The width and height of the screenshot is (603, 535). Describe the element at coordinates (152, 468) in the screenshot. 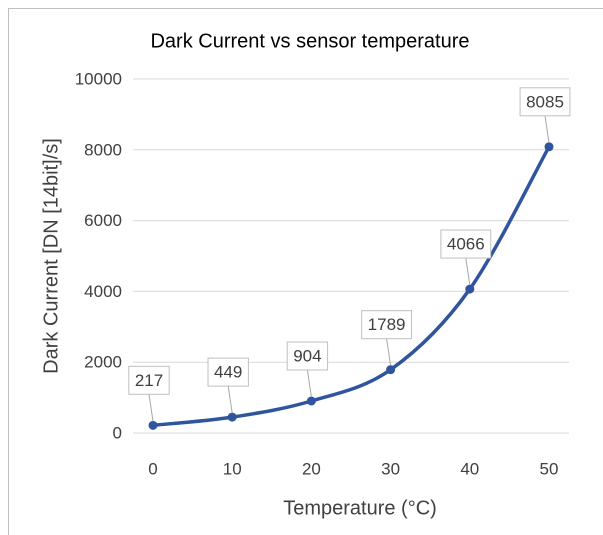

I see `x-tick-label: 0` at that location.